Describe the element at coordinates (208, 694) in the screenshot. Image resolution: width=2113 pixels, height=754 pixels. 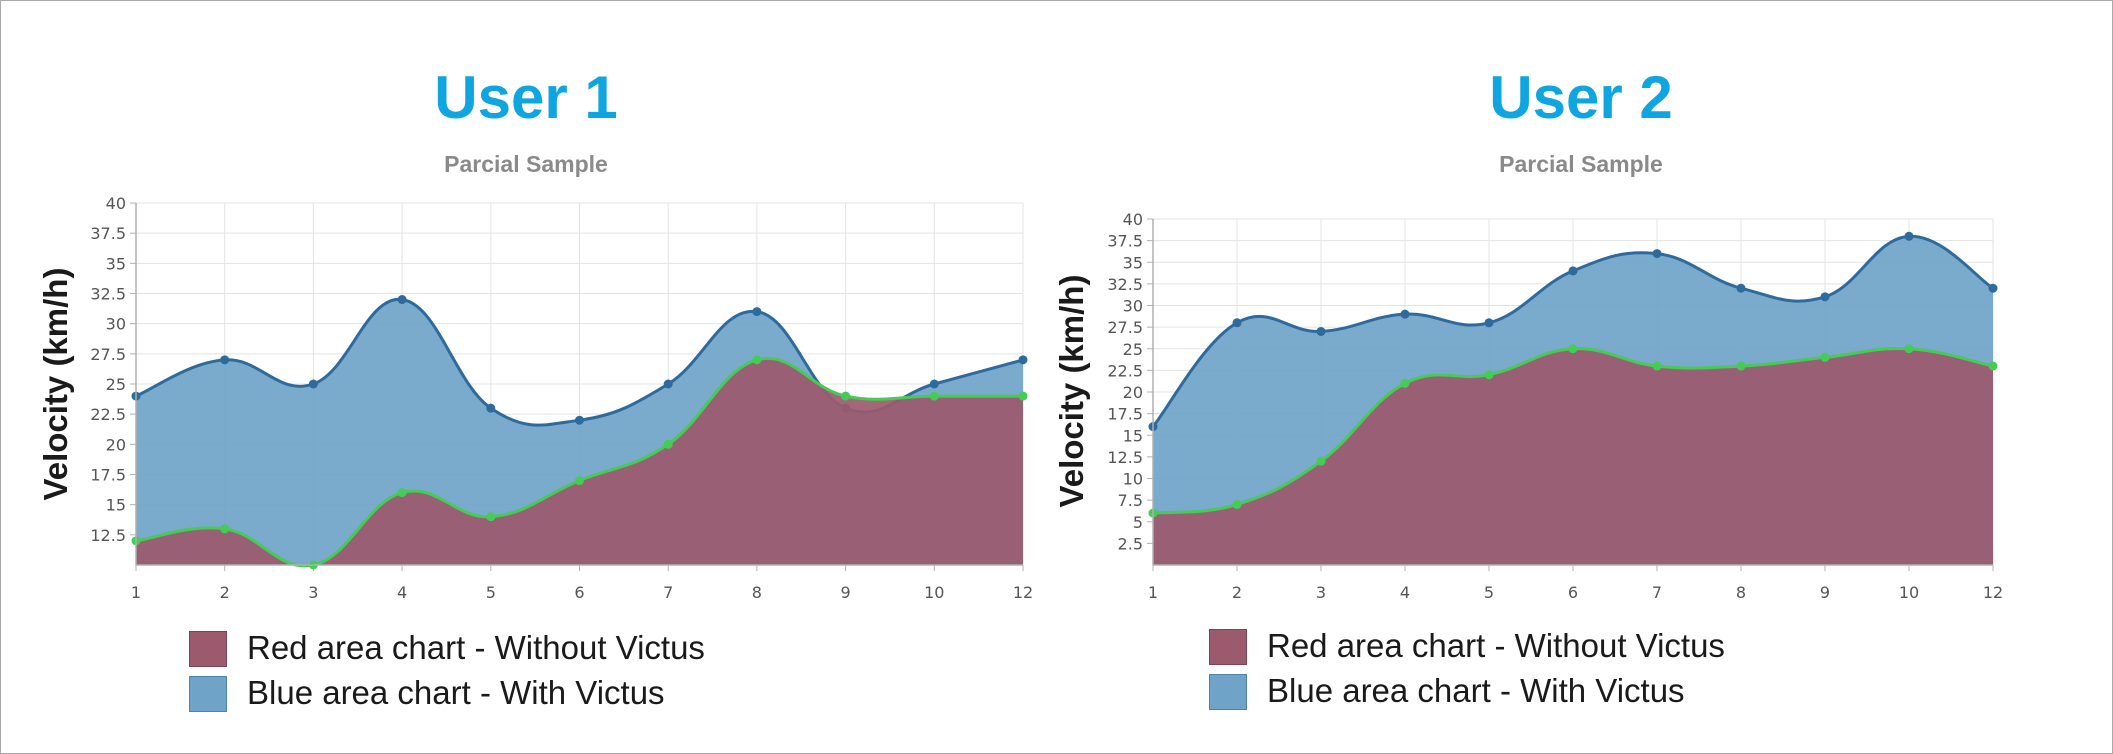
I see `legend-swatch-blue` at that location.